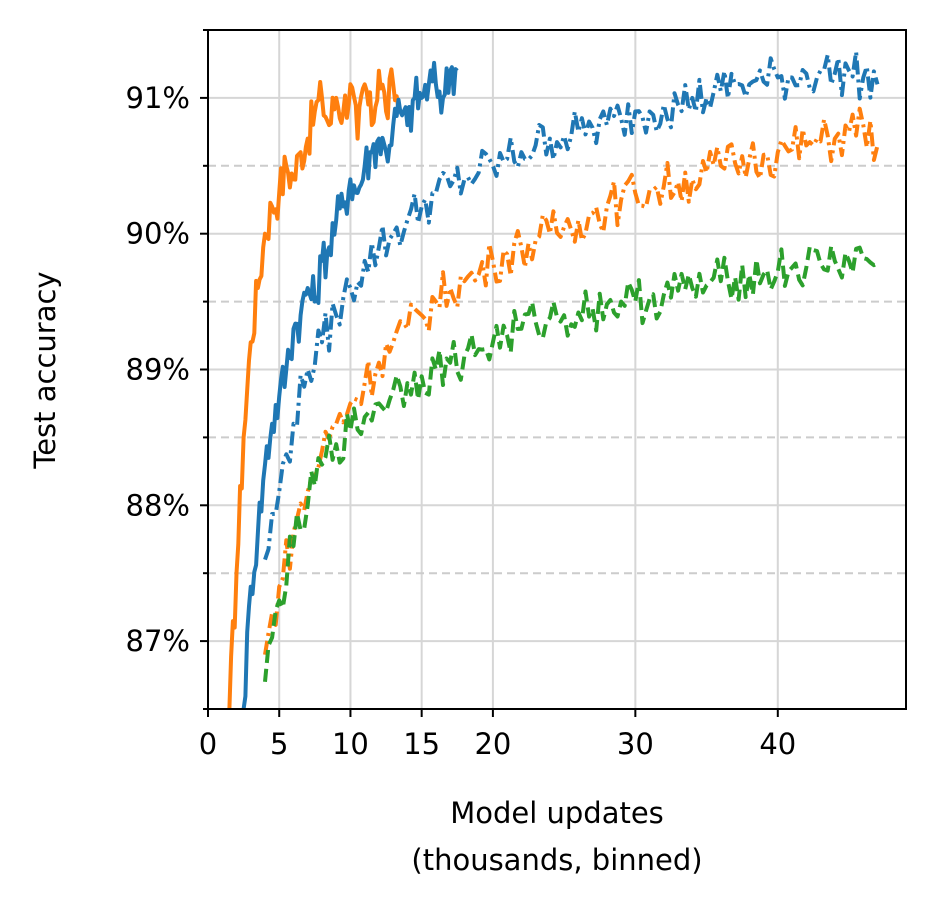 The width and height of the screenshot is (935, 911). Describe the element at coordinates (158, 641) in the screenshot. I see `y-tick-label-0: 87%` at that location.